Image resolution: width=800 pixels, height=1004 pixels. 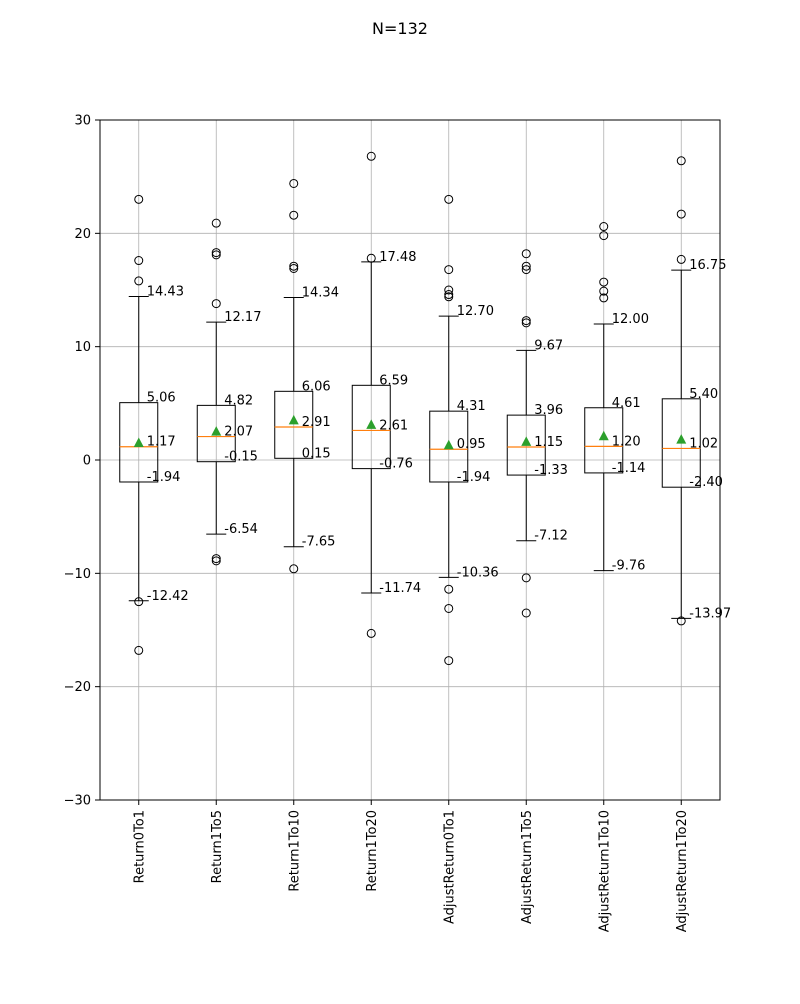 What do you see at coordinates (396, 464) in the screenshot?
I see `q1-label: -0.76` at bounding box center [396, 464].